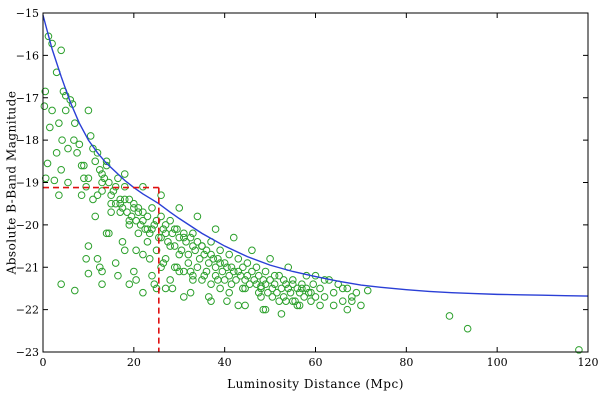  I want to click on x-tick-label: 20, so click(134, 362).